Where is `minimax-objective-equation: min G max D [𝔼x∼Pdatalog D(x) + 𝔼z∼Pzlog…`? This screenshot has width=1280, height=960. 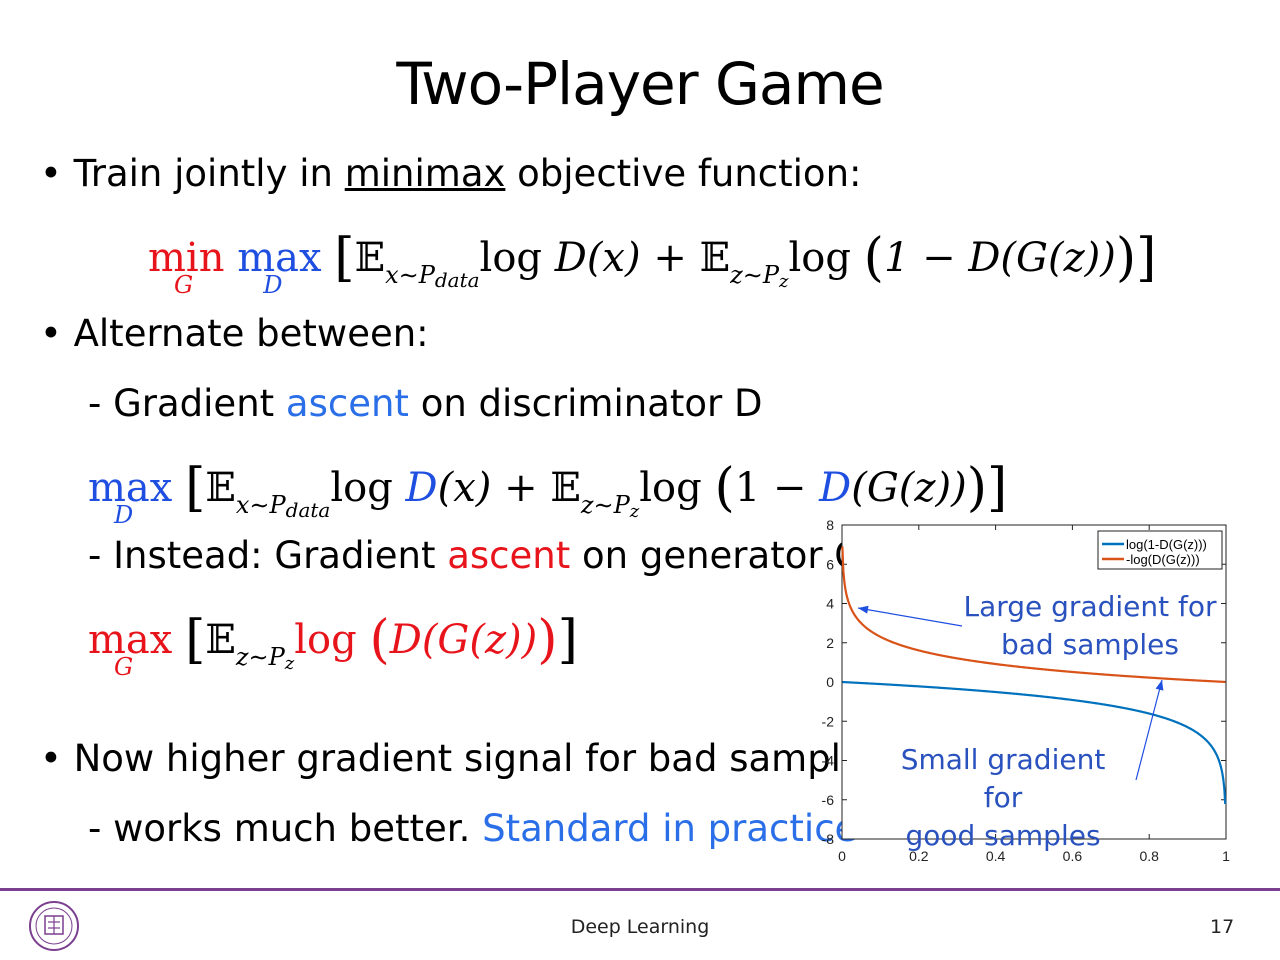
minimax-objective-equation: min G max D [𝔼x∼Pdatalog D(x) + 𝔼z∼Pzlog… is located at coordinates (652, 263).